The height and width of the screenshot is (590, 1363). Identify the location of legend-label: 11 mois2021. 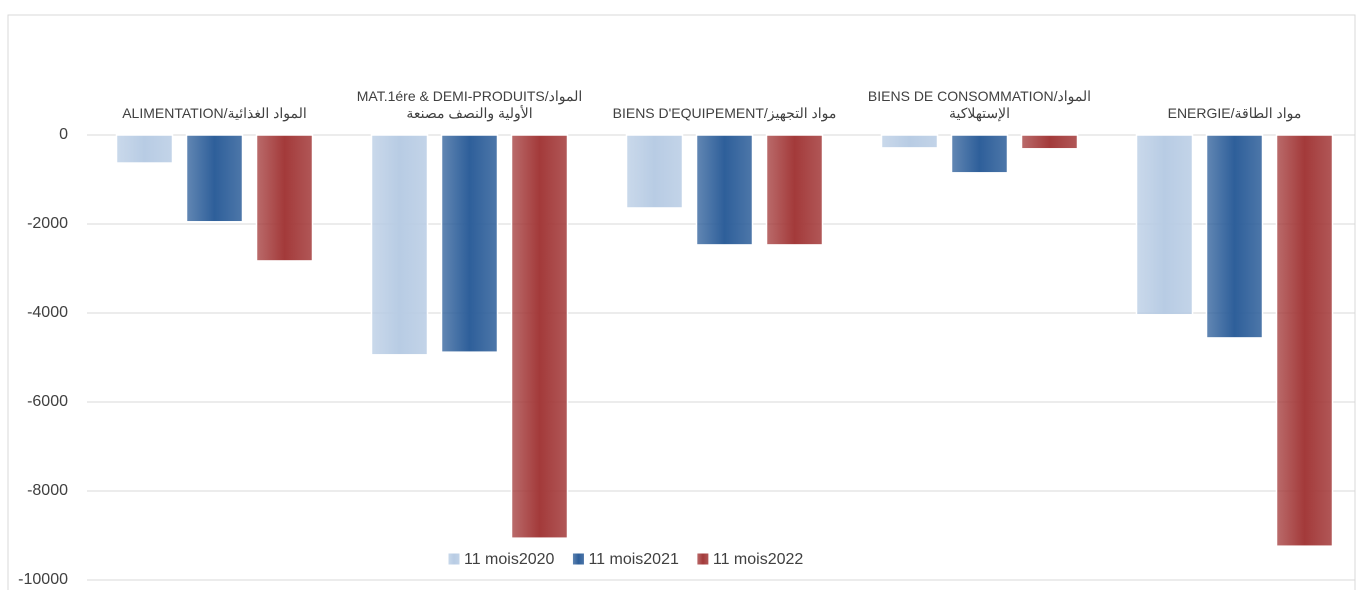
(633, 559).